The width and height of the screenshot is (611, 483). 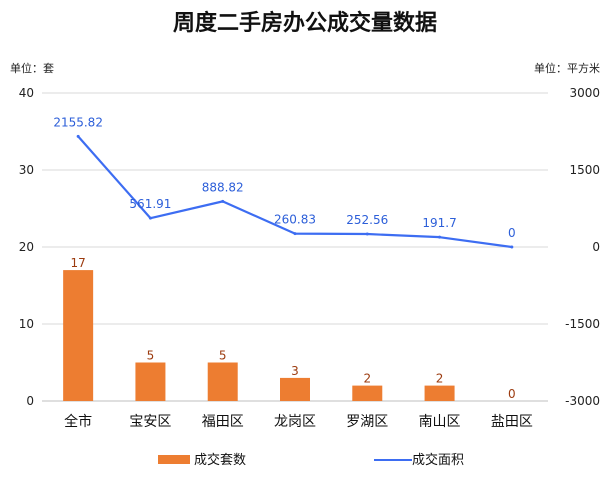 I want to click on line-data-label: 561.91, so click(x=150, y=204).